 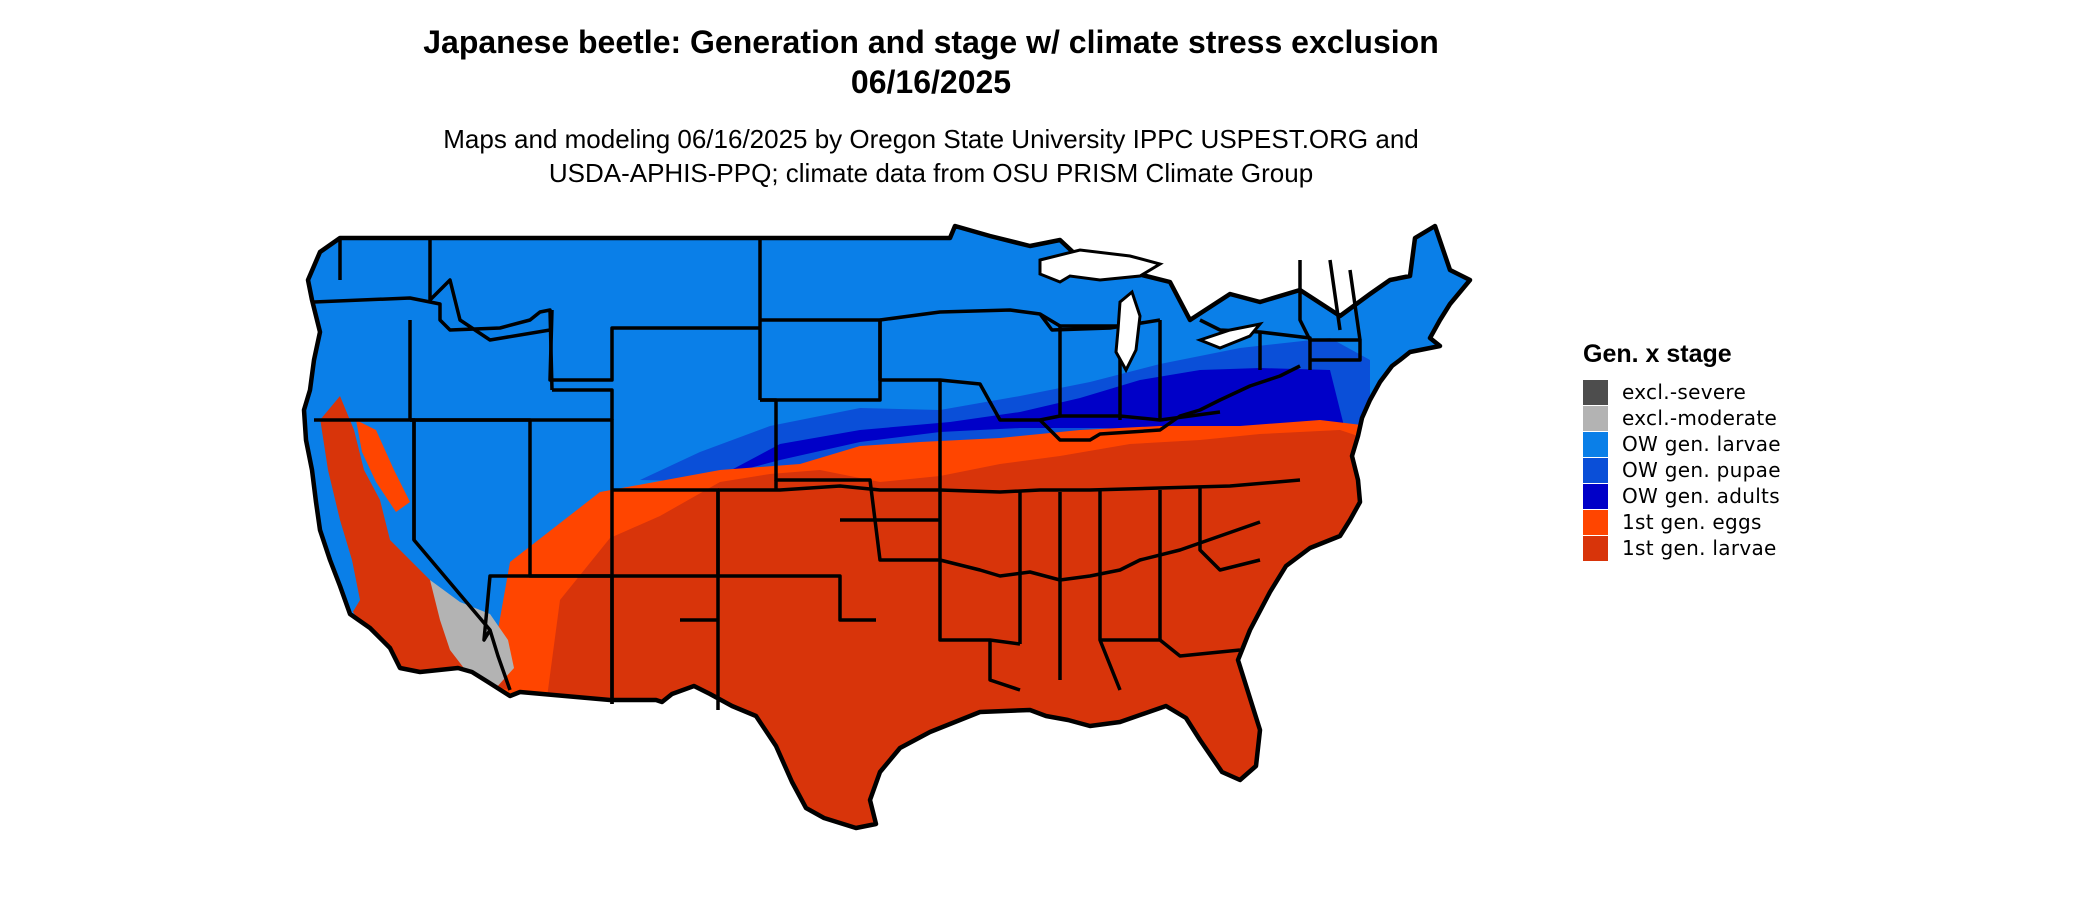 I want to click on legend-item-ow-adults: OW gen. adults, so click(x=1682, y=496).